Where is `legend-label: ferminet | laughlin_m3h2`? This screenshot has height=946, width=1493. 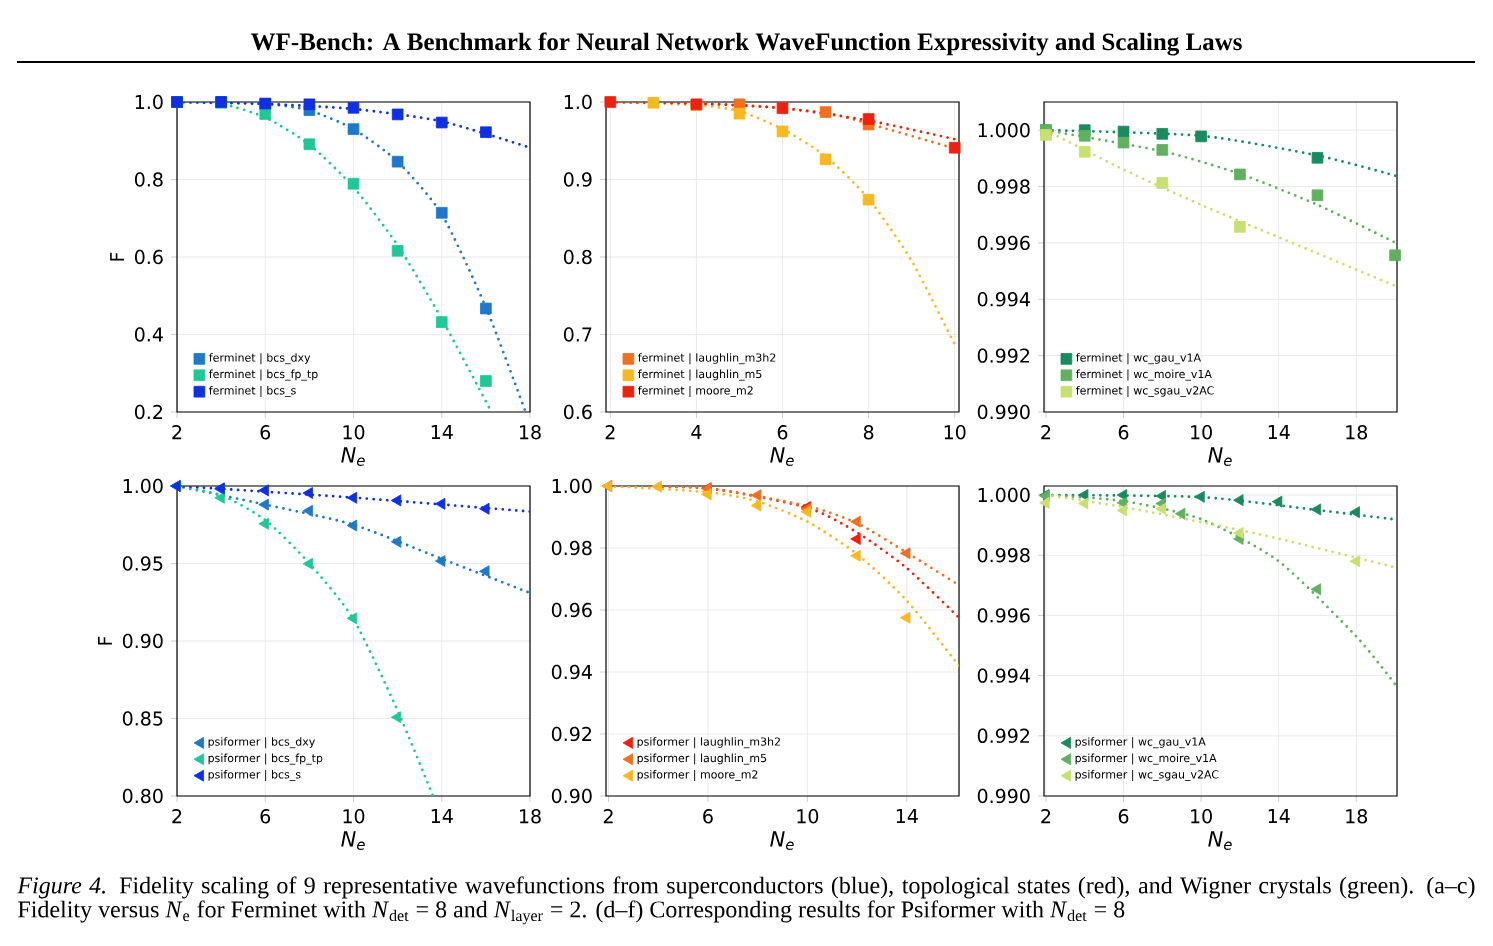
legend-label: ferminet | laughlin_m3h2 is located at coordinates (707, 359).